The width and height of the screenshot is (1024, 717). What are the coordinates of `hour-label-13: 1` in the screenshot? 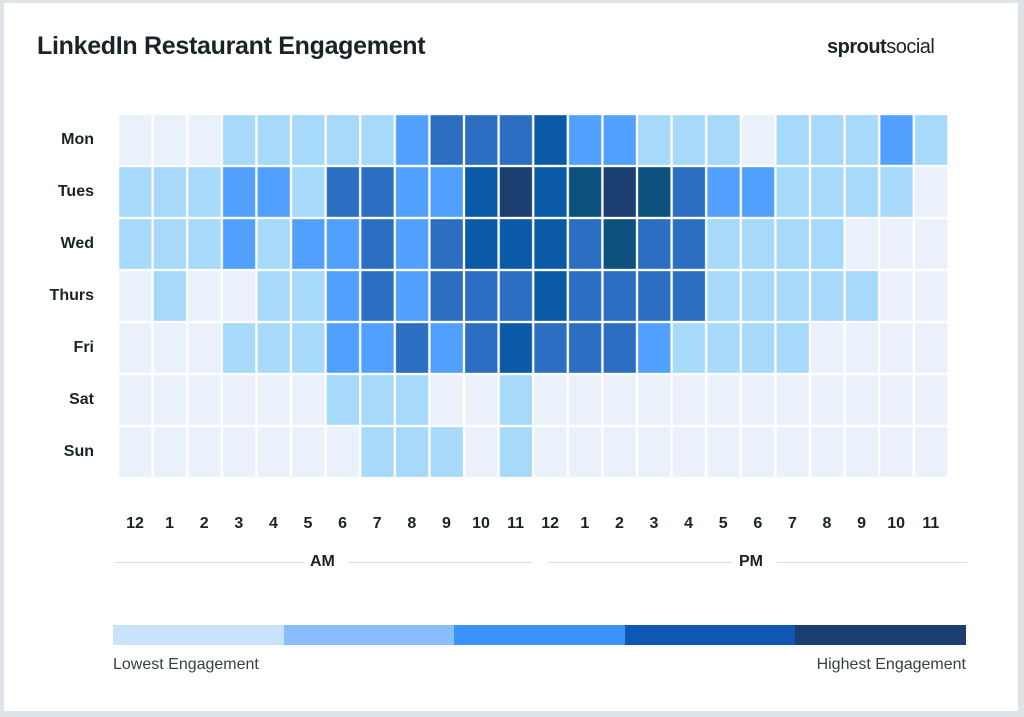 It's located at (585, 523).